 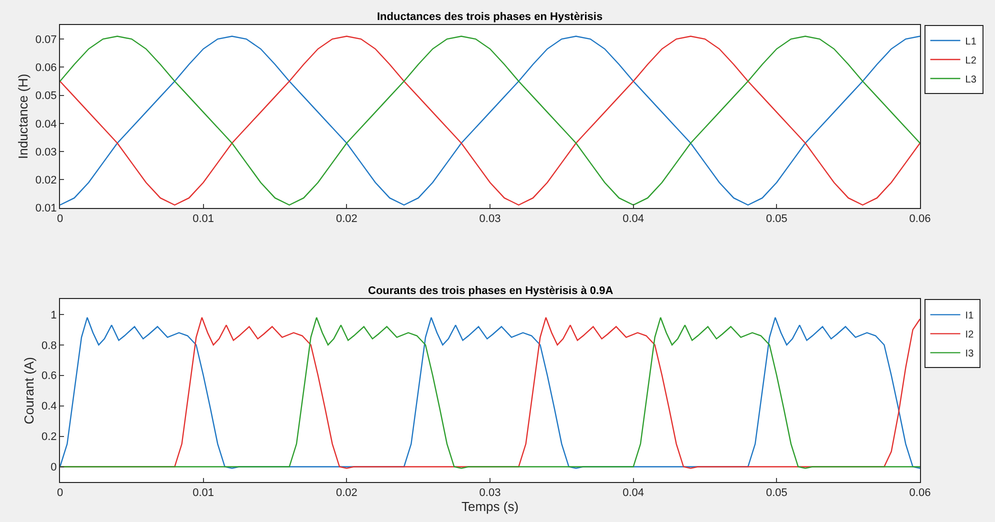 What do you see at coordinates (49, 437) in the screenshot?
I see `y-tick-label: 0.2` at bounding box center [49, 437].